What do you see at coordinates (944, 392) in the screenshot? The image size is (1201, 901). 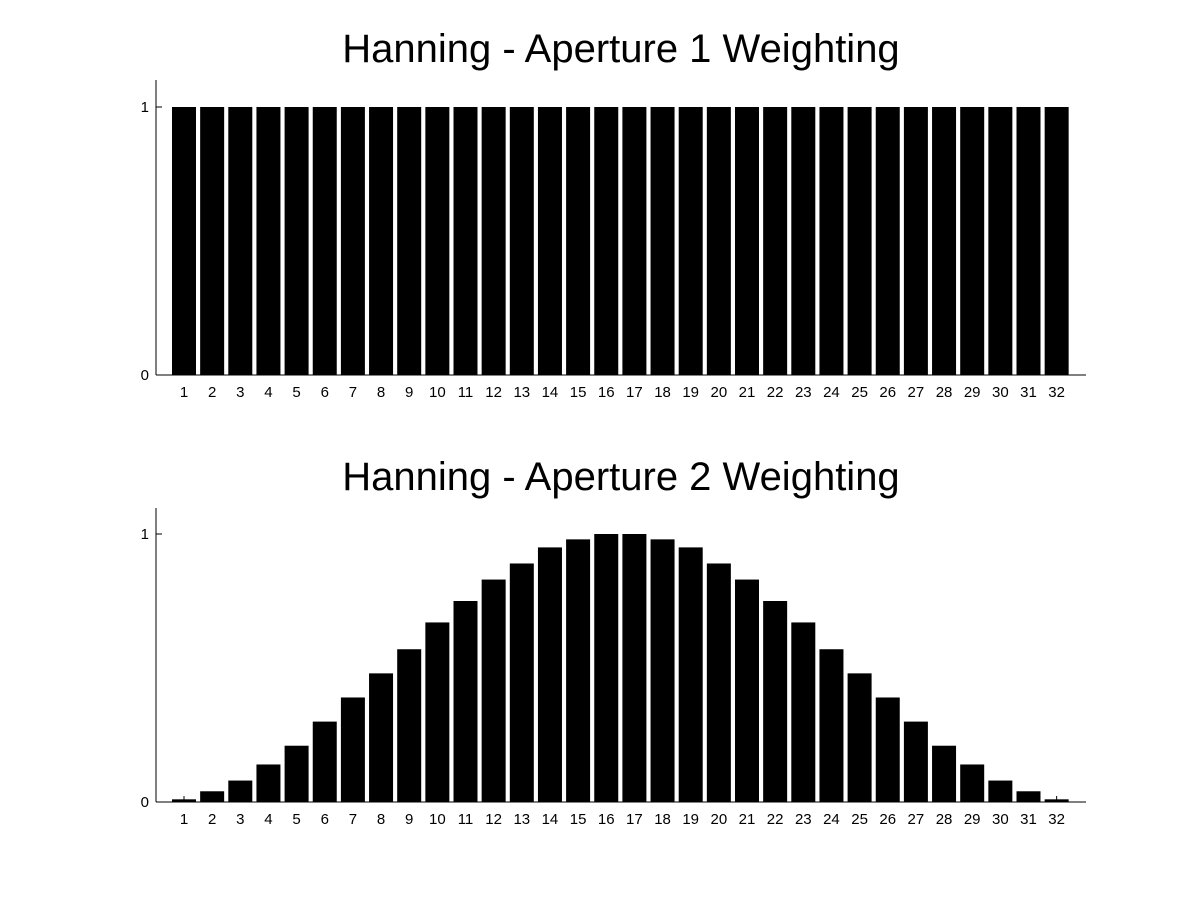 I see `x-tick-label: 28` at bounding box center [944, 392].